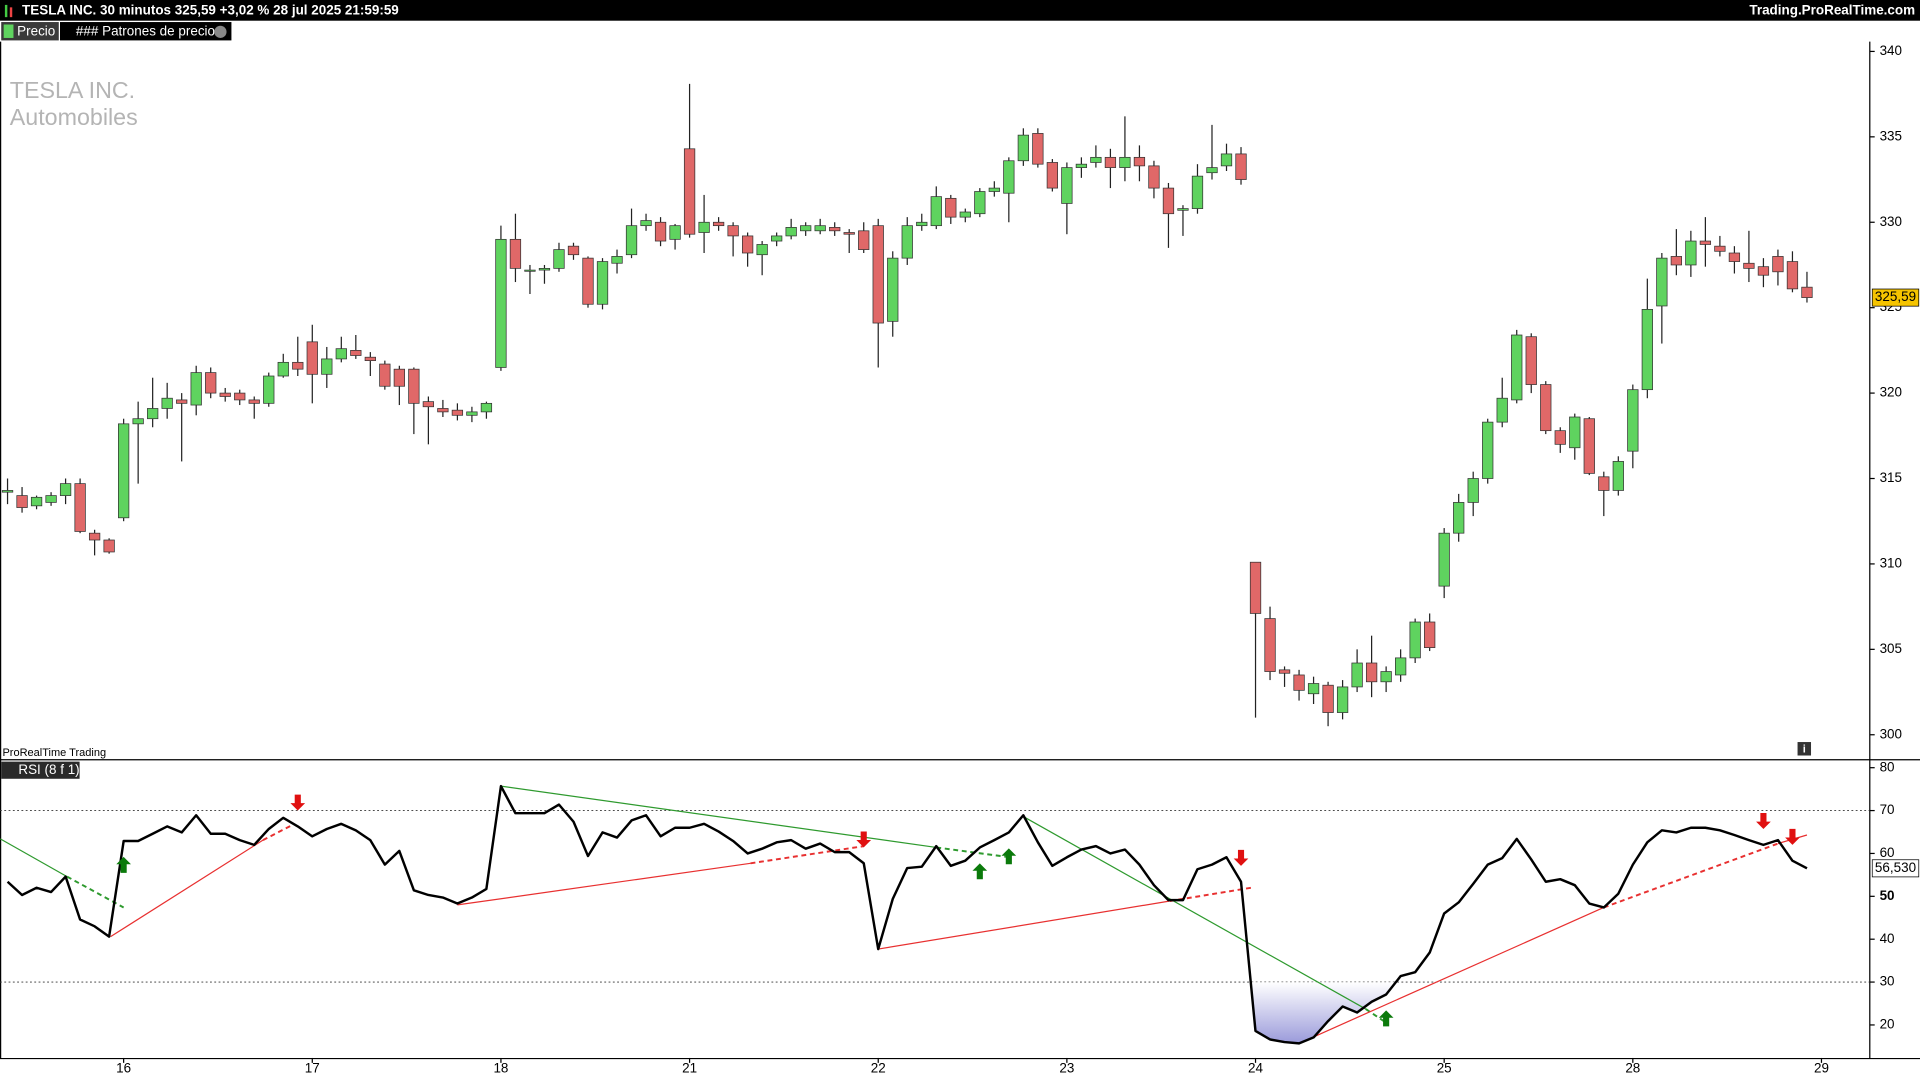  Describe the element at coordinates (960, 10) in the screenshot. I see `top-bar` at that location.